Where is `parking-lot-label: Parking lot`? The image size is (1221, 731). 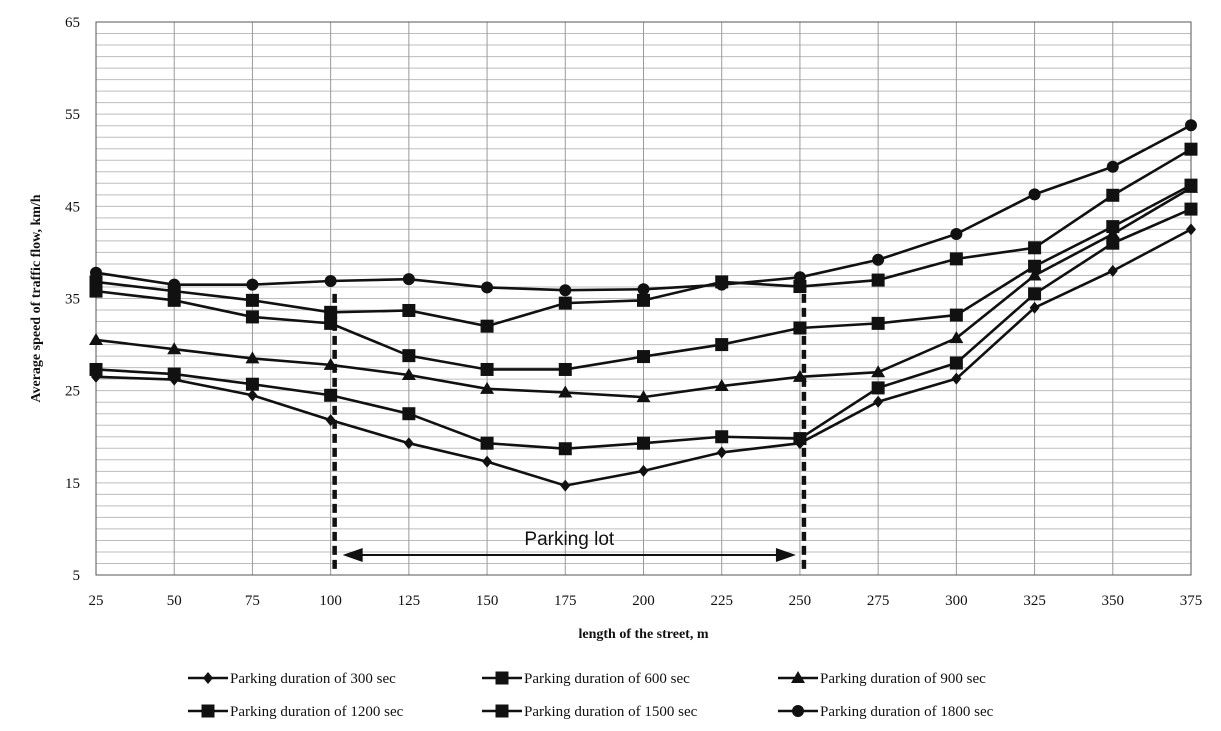 parking-lot-label: Parking lot is located at coordinates (569, 539).